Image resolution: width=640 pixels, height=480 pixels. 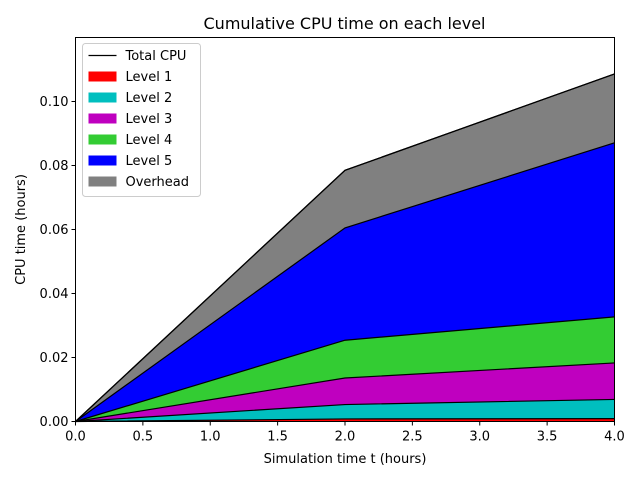 What do you see at coordinates (143, 437) in the screenshot?
I see `x-tick-label: 0.5` at bounding box center [143, 437].